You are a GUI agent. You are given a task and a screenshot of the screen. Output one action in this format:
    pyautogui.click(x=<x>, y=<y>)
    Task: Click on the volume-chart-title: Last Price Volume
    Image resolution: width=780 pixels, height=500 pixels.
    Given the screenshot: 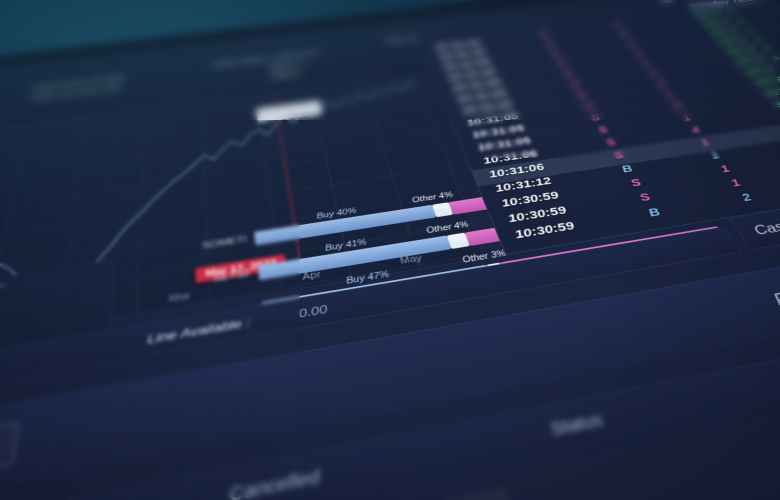 What is the action you would take?
    pyautogui.click(x=3, y=292)
    